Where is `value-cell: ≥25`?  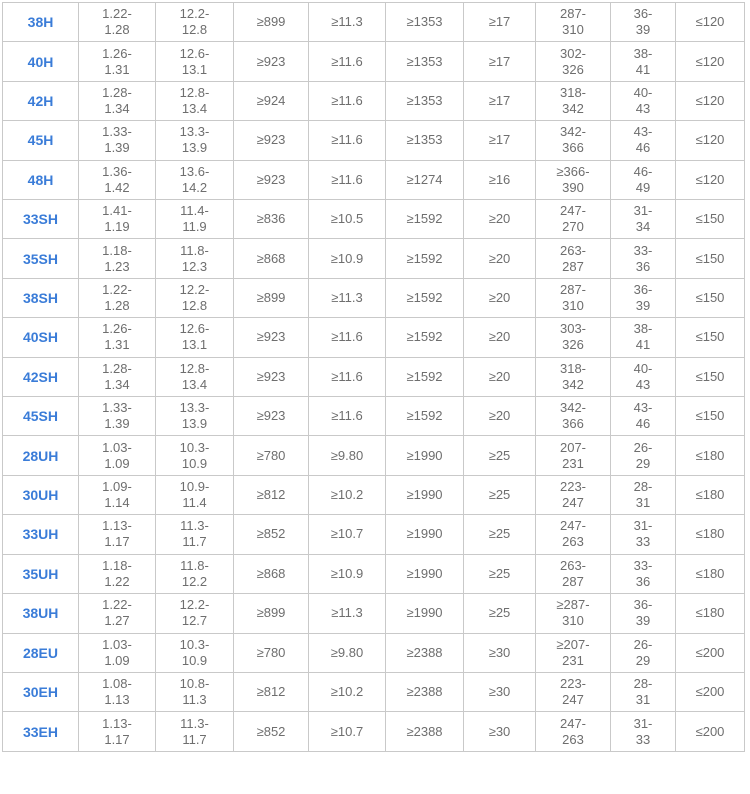 value-cell: ≥25 is located at coordinates (499, 534).